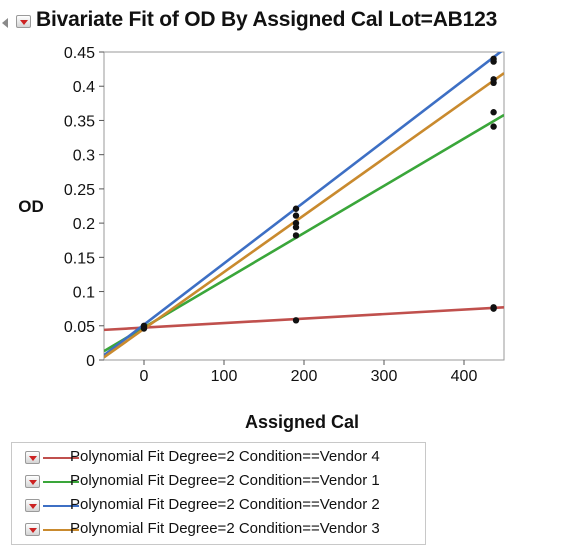 The image size is (572, 547). What do you see at coordinates (224, 376) in the screenshot?
I see `x-tick-label: 100` at bounding box center [224, 376].